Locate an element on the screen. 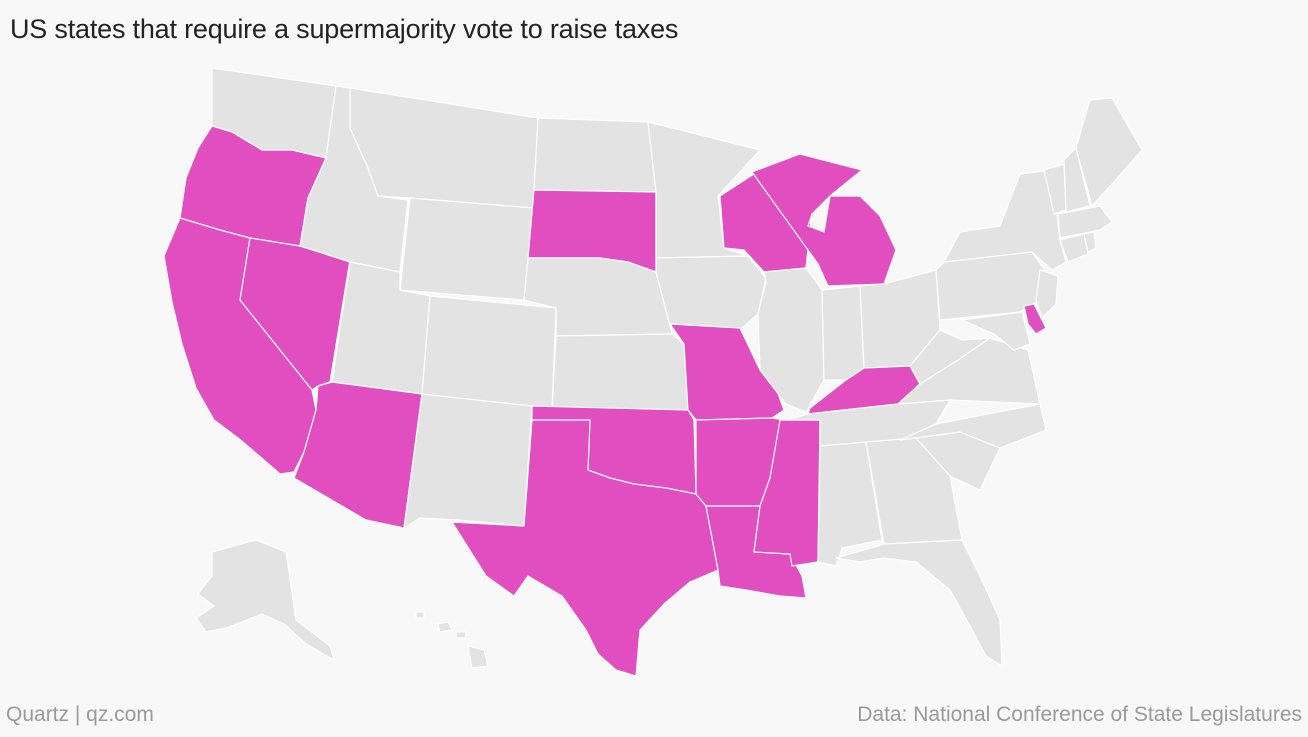 This screenshot has height=737, width=1308. state-DE is located at coordinates (1035, 319).